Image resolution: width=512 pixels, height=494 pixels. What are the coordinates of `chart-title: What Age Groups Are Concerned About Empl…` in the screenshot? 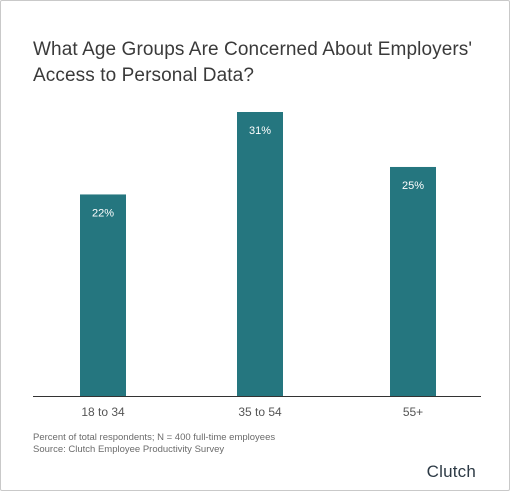 It's located at (253, 62).